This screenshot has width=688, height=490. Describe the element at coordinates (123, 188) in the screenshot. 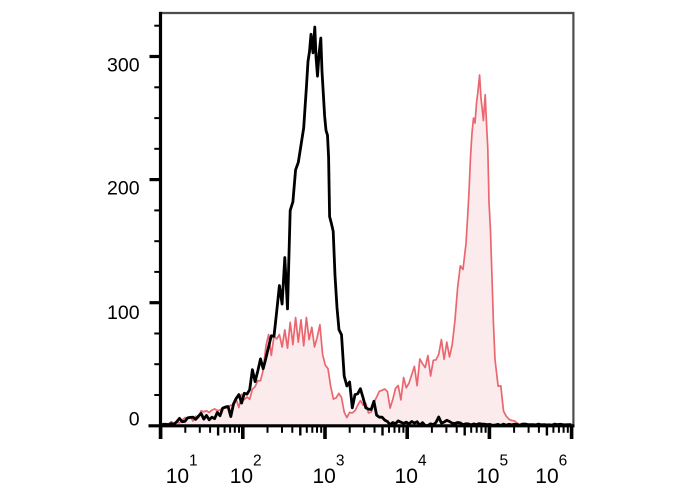

I see `svg-text: 200` at that location.